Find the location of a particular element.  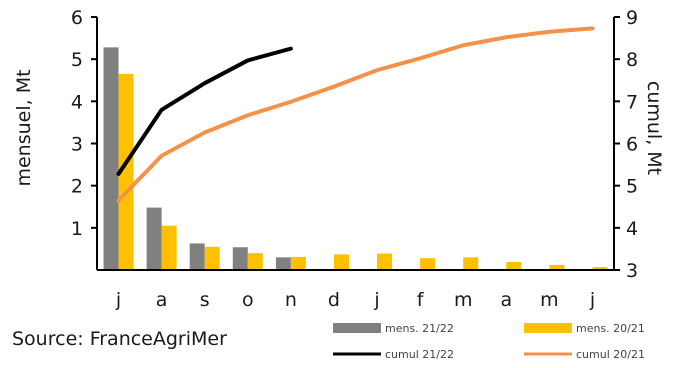

x-tick-label: o is located at coordinates (248, 300).